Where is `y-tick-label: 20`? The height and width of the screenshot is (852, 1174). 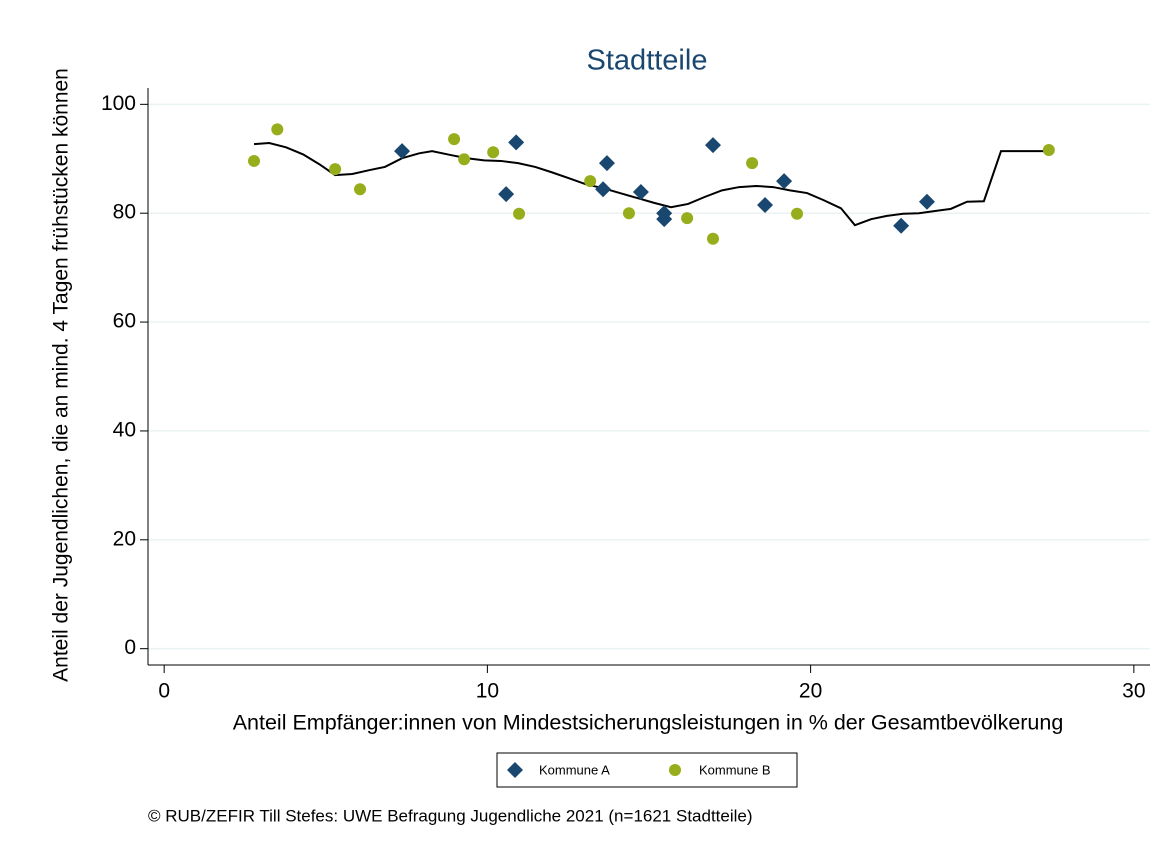
y-tick-label: 20 is located at coordinates (124, 538).